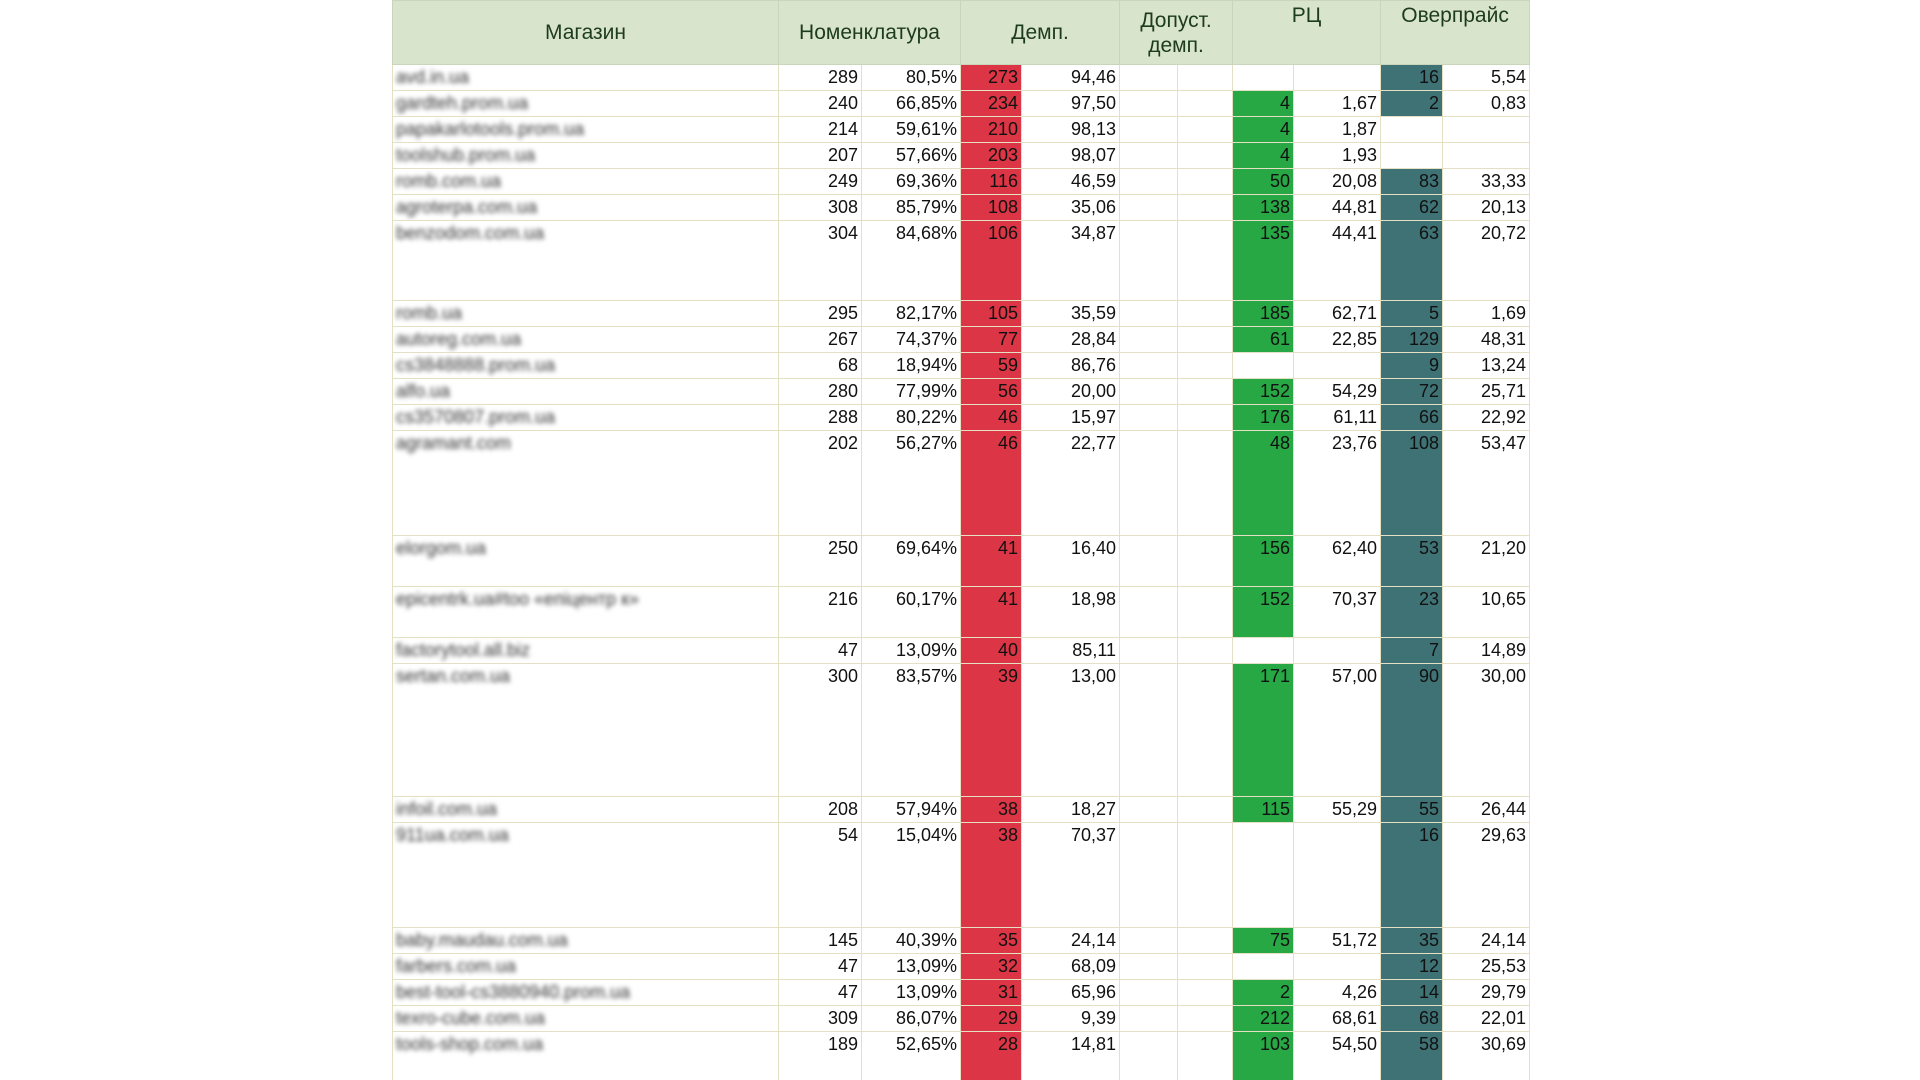 The width and height of the screenshot is (1920, 1080). Describe the element at coordinates (1337, 730) in the screenshot. I see `rrp-percent: 57,00` at that location.